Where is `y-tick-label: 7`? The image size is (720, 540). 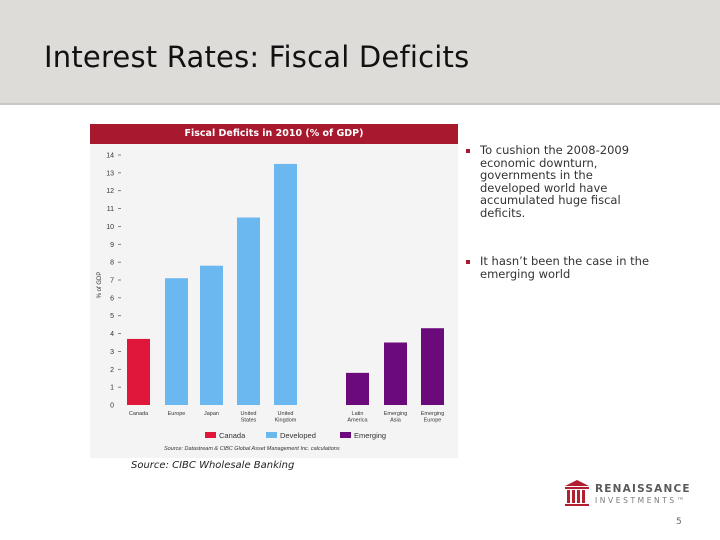
y-tick-label: 7 is located at coordinates (112, 281).